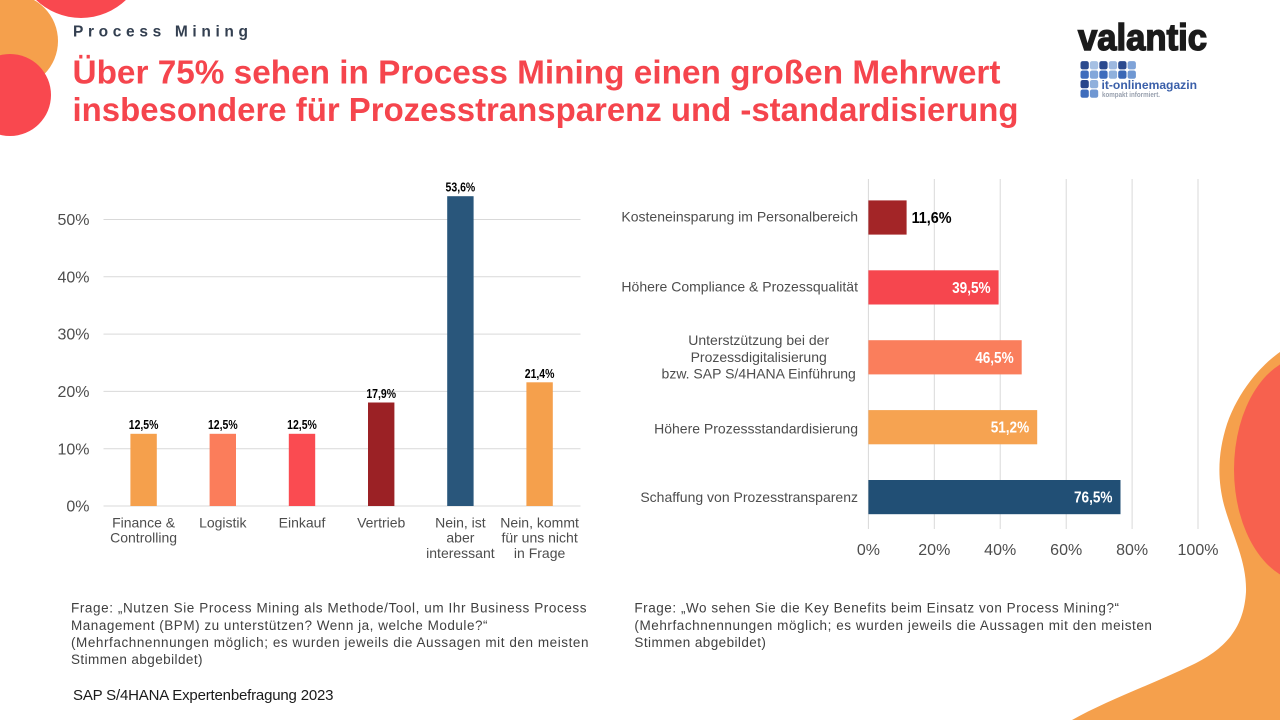 The height and width of the screenshot is (720, 1280). What do you see at coordinates (758, 340) in the screenshot?
I see `svg-text: Unterstzützung bei der` at bounding box center [758, 340].